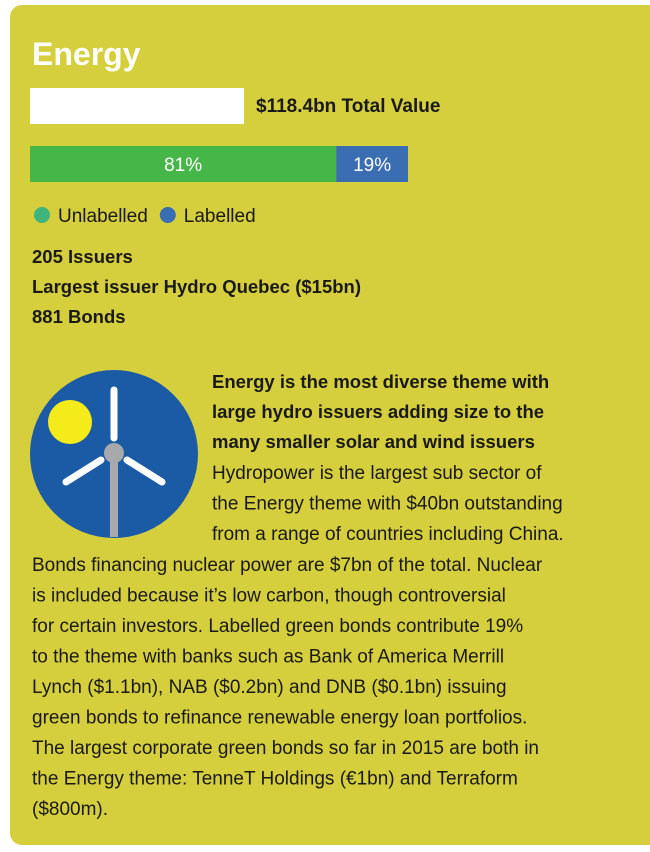  What do you see at coordinates (220, 216) in the screenshot?
I see `legend-label: Labelled` at bounding box center [220, 216].